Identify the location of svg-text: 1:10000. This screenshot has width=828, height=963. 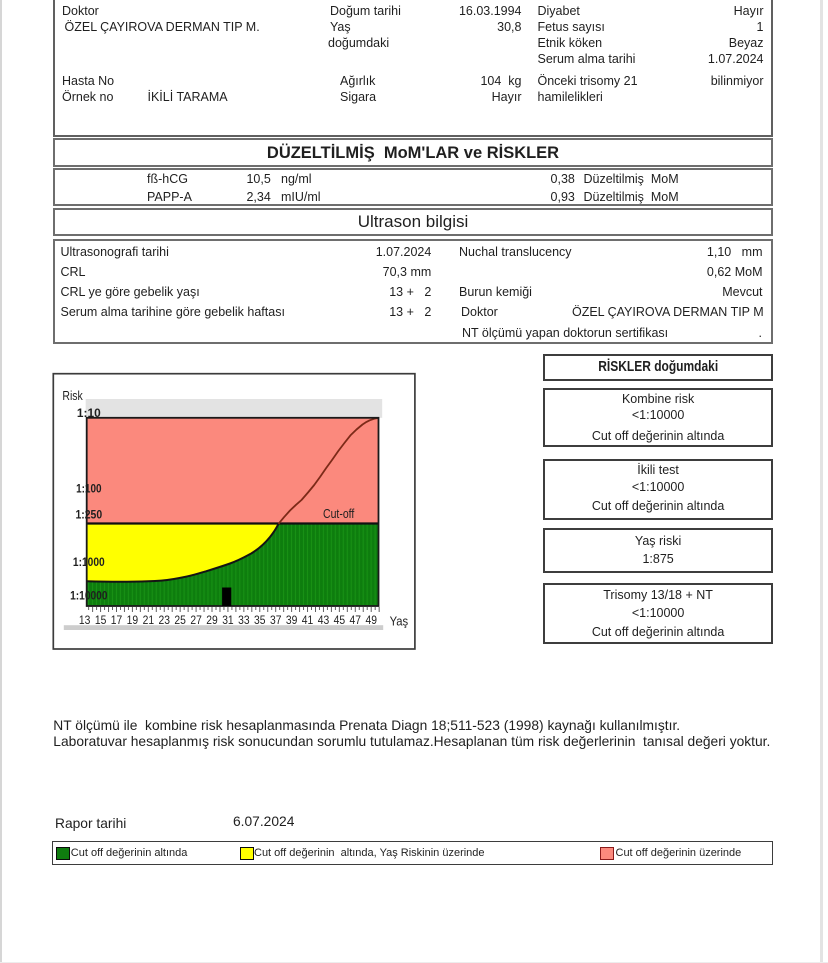
(88, 596).